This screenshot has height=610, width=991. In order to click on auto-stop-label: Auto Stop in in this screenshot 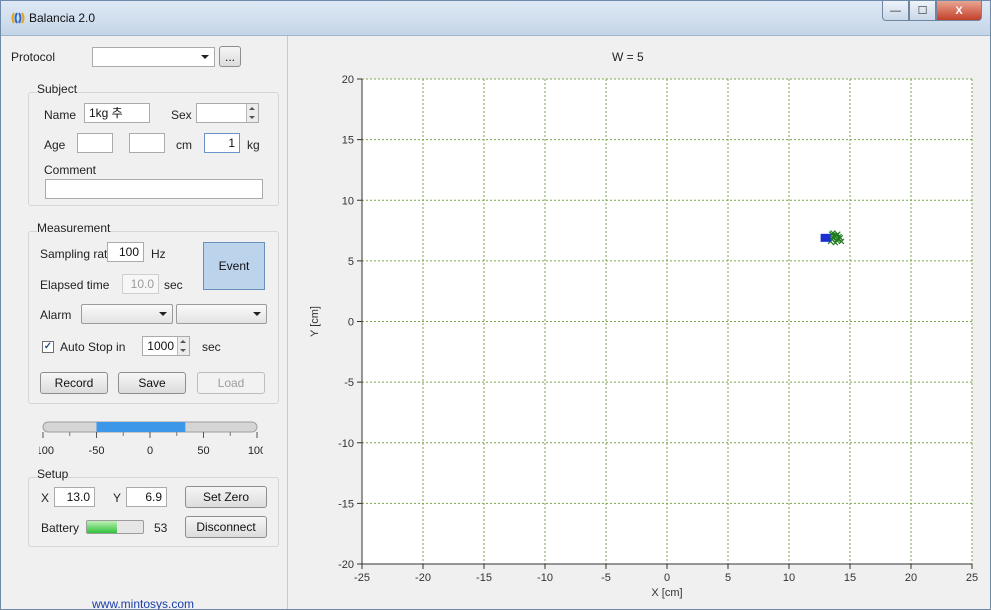, I will do `click(93, 347)`.